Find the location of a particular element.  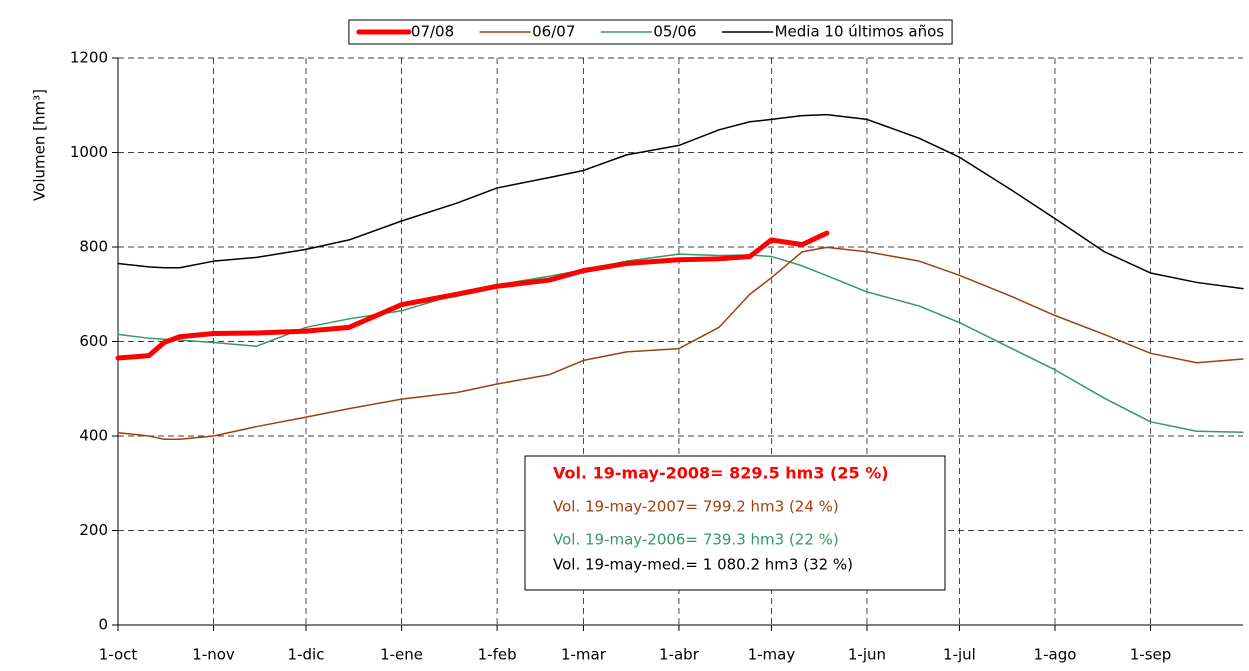

legend-label: 05/06 is located at coordinates (674, 32).